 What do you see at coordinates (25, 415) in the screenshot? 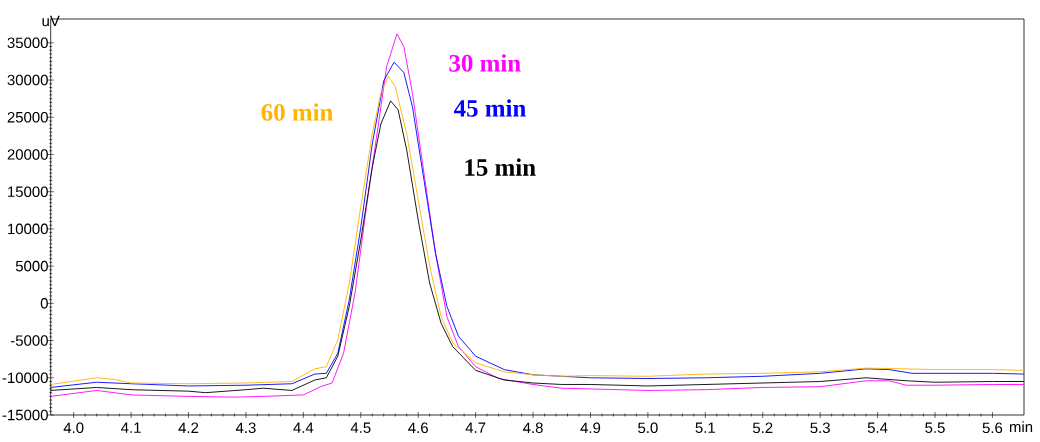
I see `y-tick-label: -15000` at bounding box center [25, 415].